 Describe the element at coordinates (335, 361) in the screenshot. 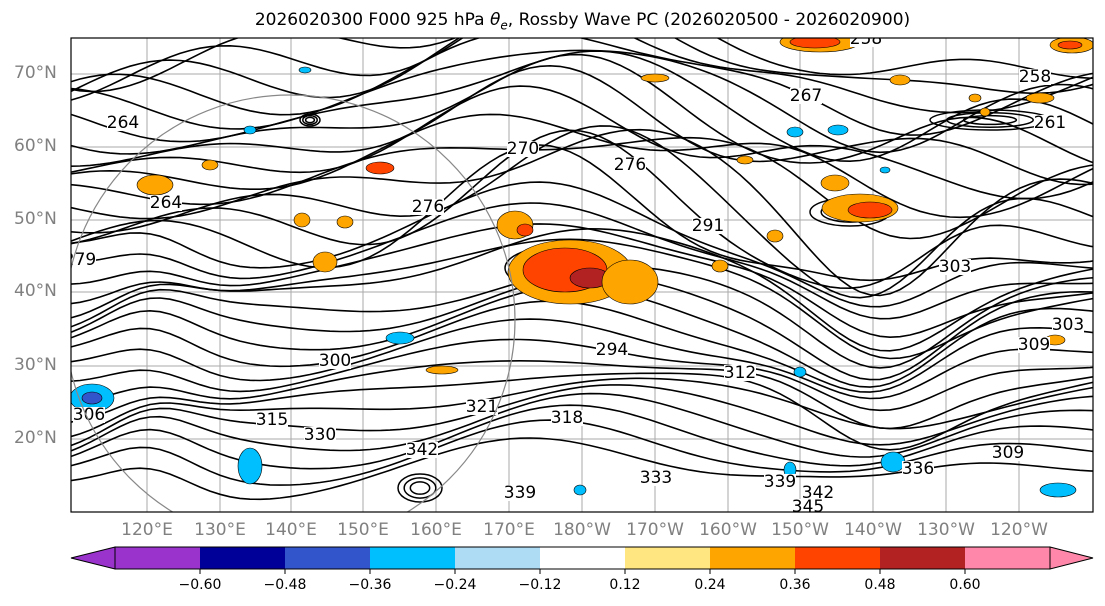

I see `contour-label: 300` at that location.